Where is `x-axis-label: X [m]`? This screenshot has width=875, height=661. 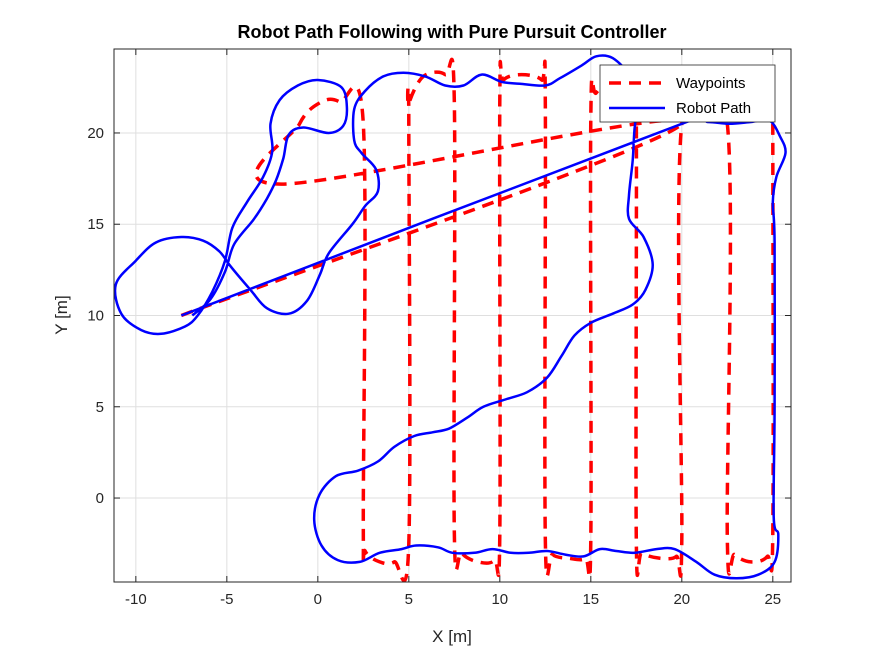 x-axis-label: X [m] is located at coordinates (452, 636).